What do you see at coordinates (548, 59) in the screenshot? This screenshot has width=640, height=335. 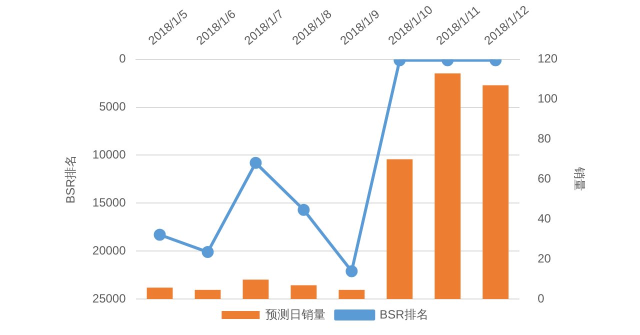 I see `y2-tick-label: 120` at bounding box center [548, 59].